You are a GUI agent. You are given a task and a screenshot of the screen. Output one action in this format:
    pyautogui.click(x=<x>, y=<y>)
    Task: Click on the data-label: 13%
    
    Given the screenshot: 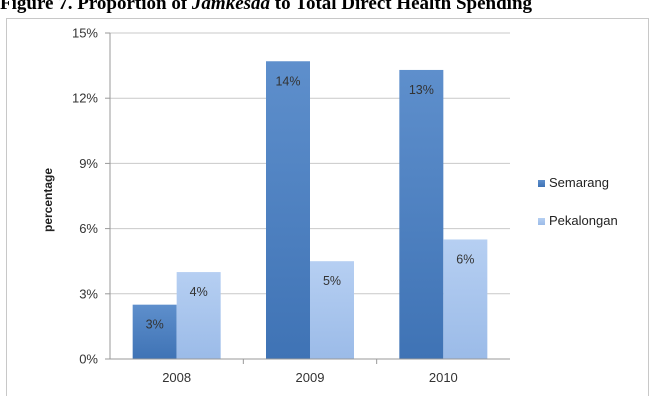 What is the action you would take?
    pyautogui.click(x=421, y=90)
    